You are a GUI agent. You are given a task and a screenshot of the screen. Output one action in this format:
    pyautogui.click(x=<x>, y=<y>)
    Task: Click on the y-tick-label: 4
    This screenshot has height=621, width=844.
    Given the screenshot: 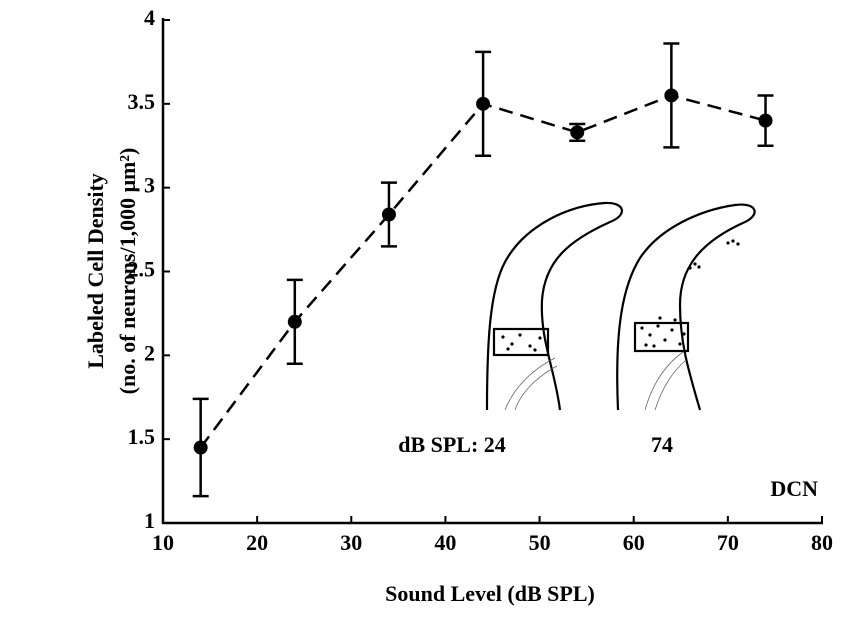 What is the action you would take?
    pyautogui.click(x=149, y=17)
    